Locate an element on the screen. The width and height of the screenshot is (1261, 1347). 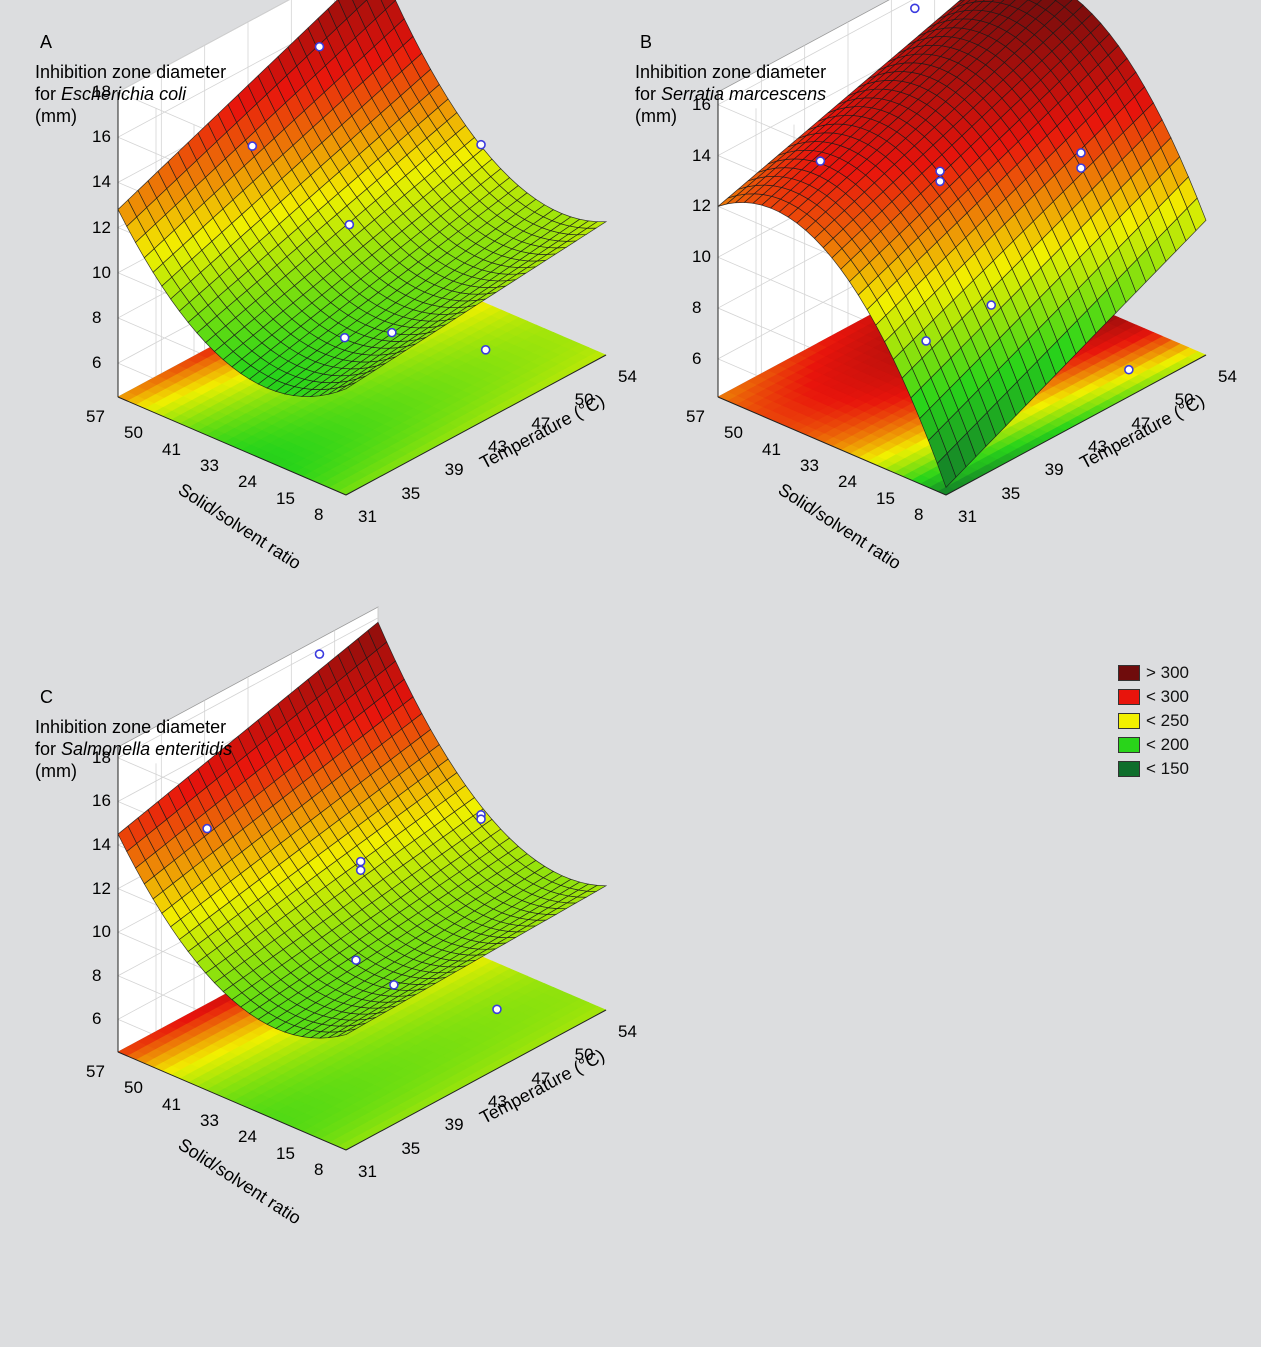
panel-letter: A is located at coordinates (46, 42).